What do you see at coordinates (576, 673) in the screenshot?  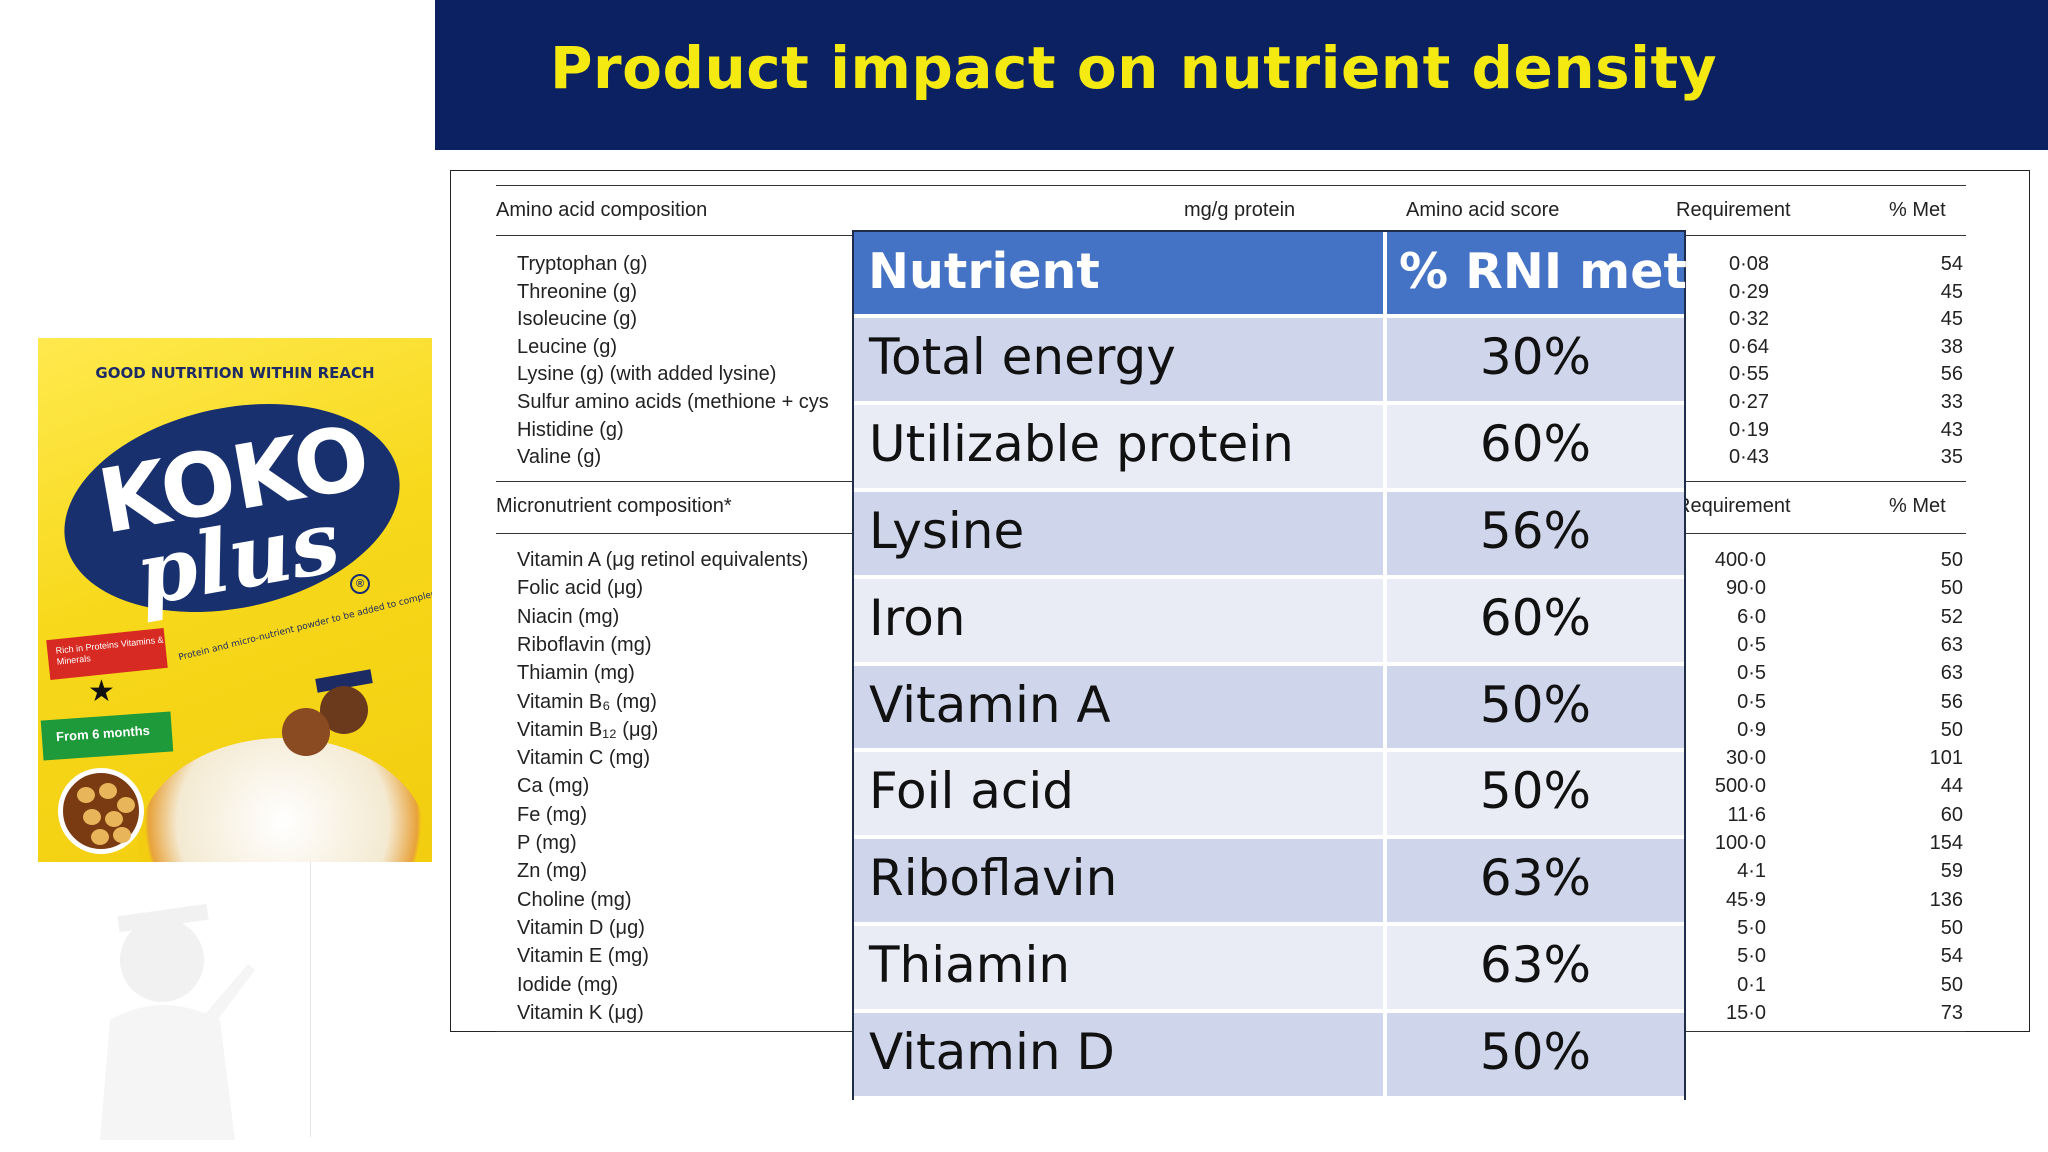 I see `micro-row-name: Thiamin (mg)` at bounding box center [576, 673].